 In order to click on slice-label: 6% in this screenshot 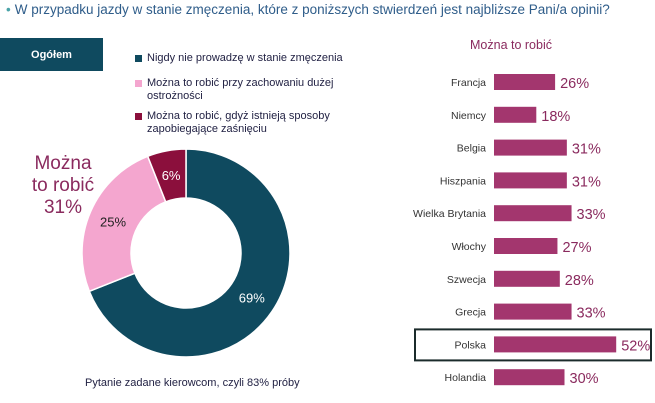, I will do `click(171, 175)`.